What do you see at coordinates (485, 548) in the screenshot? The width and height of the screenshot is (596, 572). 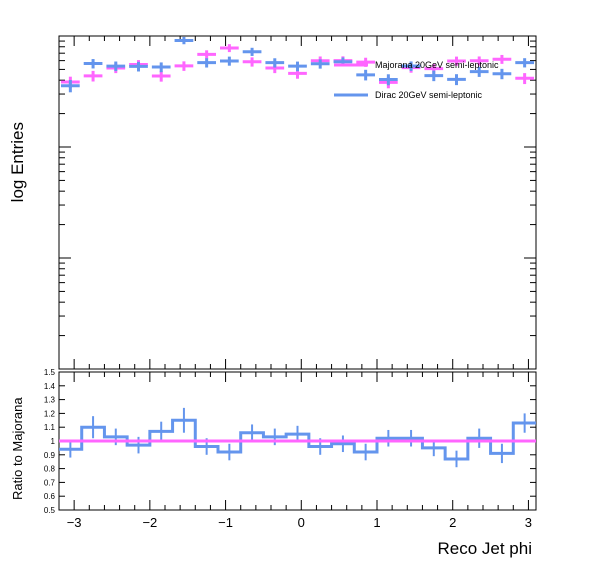 I see `x-axis-label: Reco Jet phi` at bounding box center [485, 548].